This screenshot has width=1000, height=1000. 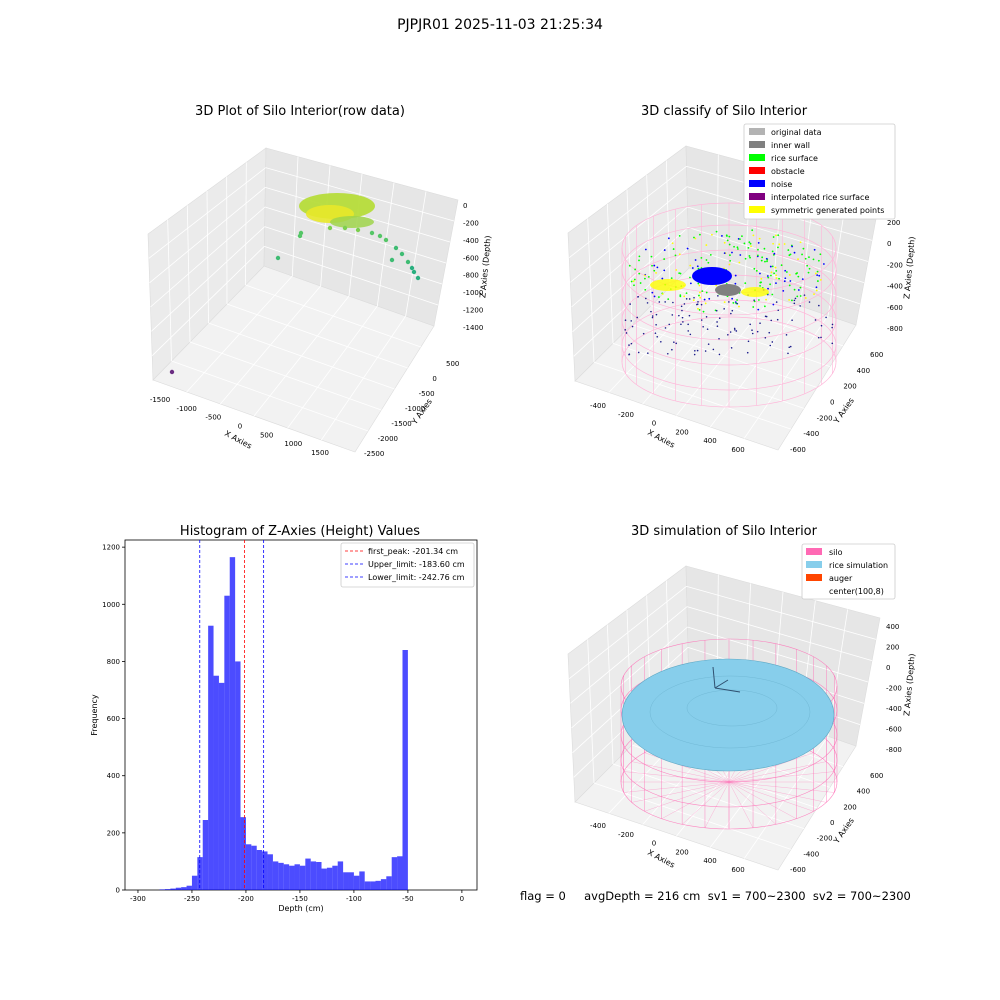 What do you see at coordinates (726, 679) in the screenshot?
I see `p4-auger` at bounding box center [726, 679].